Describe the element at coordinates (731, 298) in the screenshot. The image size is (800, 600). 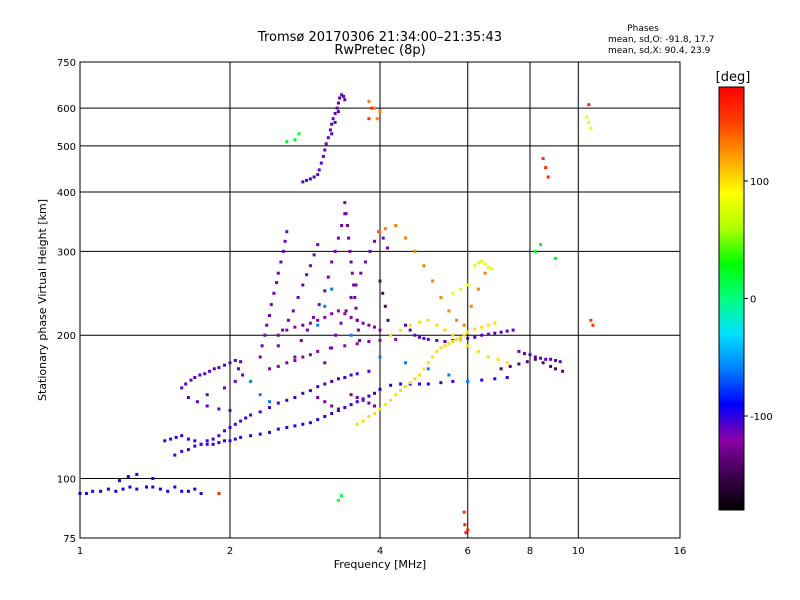
I see `colorbar` at that location.